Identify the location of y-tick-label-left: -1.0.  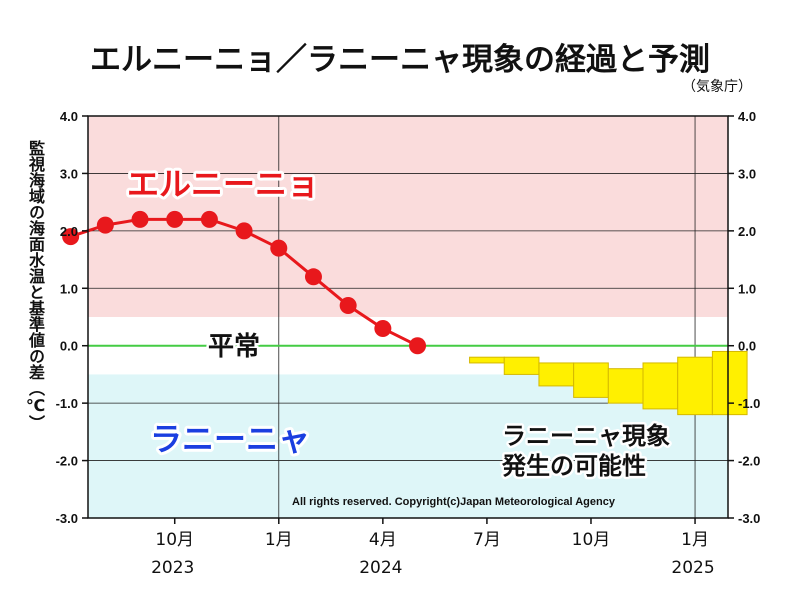
(67, 403).